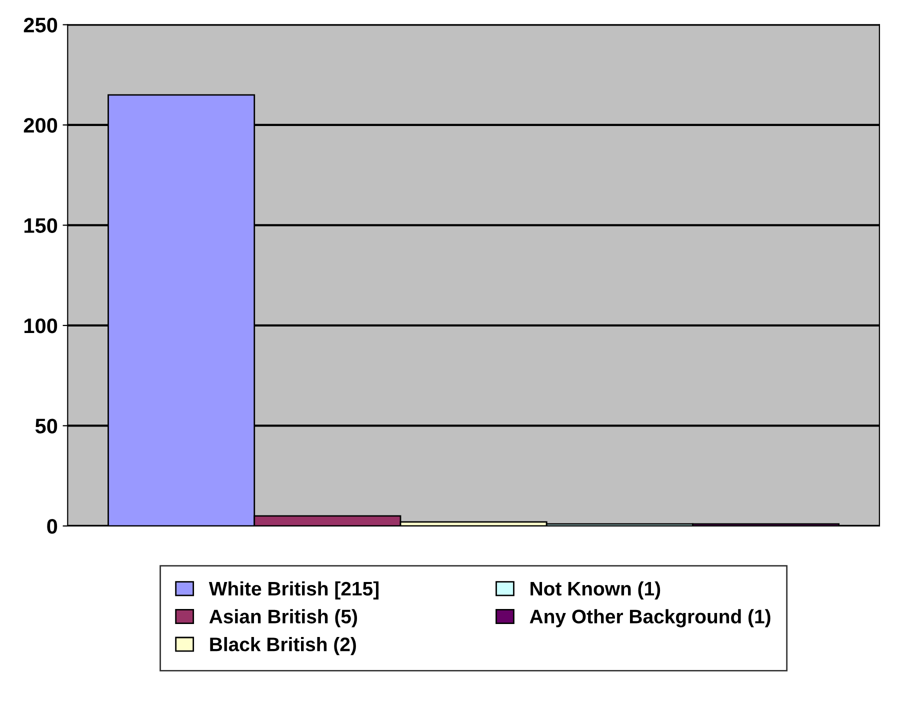 The image size is (902, 706). Describe the element at coordinates (41, 326) in the screenshot. I see `y-tick-label: 100` at that location.